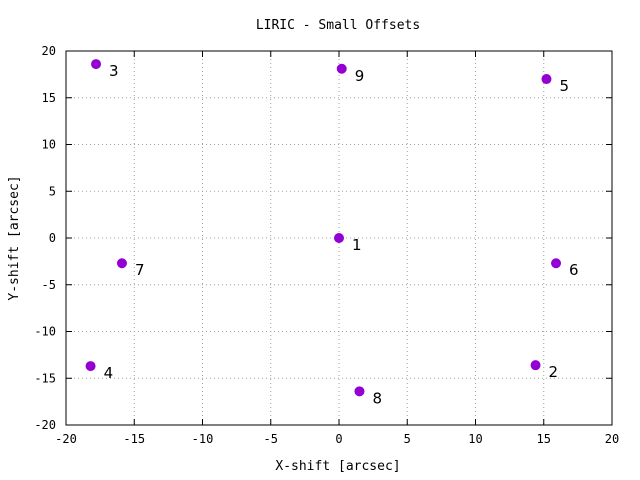  What do you see at coordinates (360, 76) in the screenshot?
I see `point-label: 9` at bounding box center [360, 76].